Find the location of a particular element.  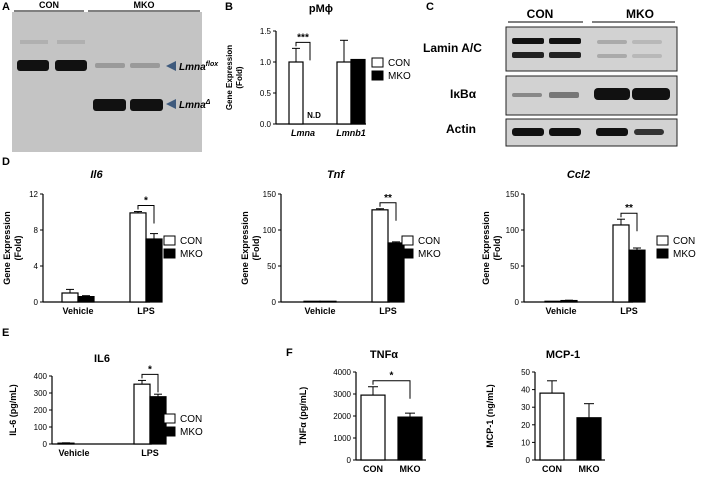

bar-con-lmna is located at coordinates (296, 93).